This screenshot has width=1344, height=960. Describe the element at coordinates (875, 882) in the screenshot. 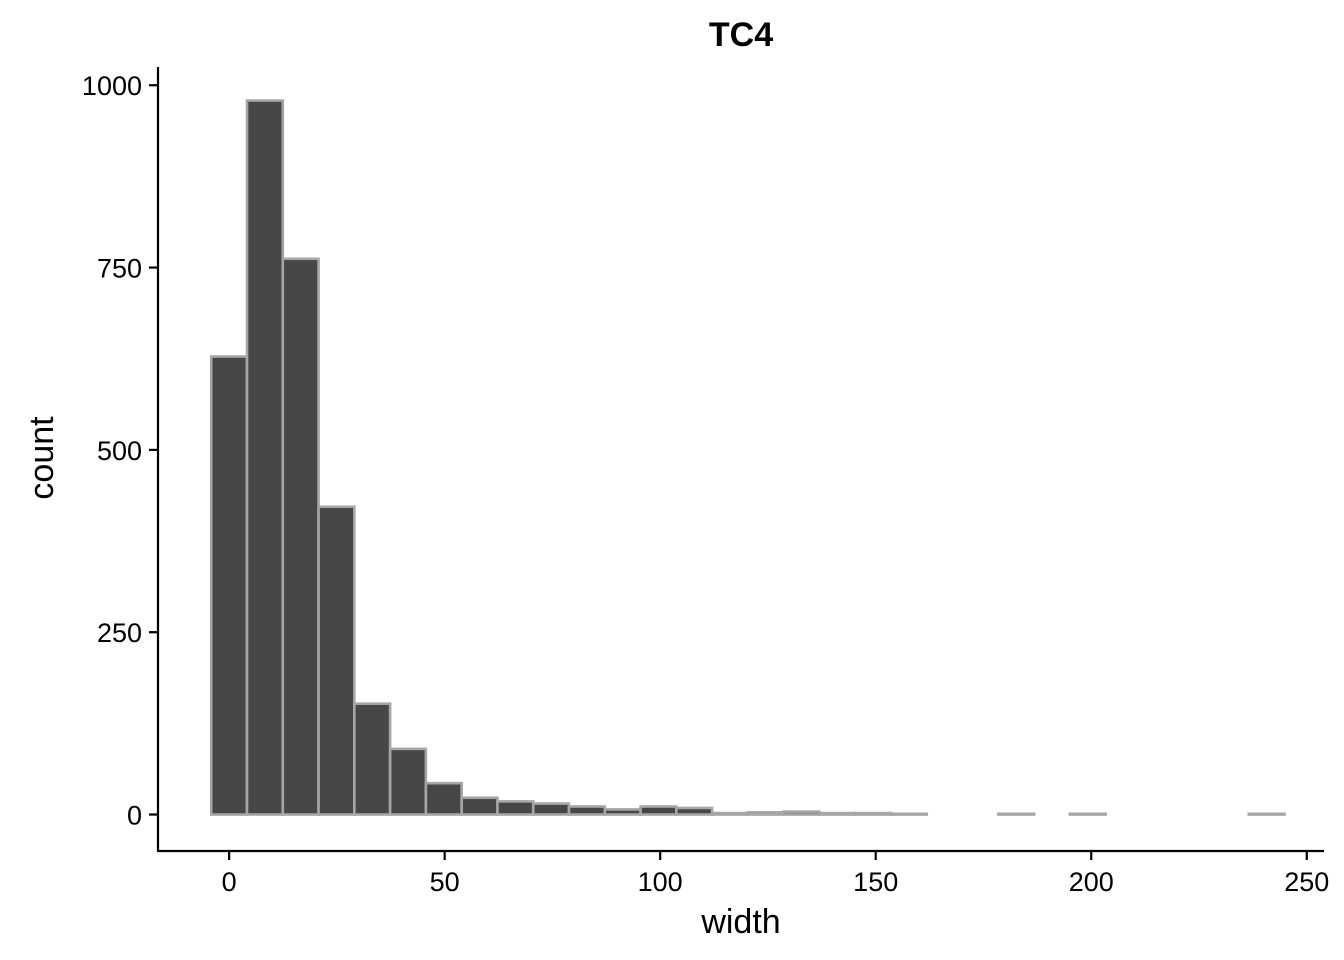

I see `x-tick-label: 150` at that location.